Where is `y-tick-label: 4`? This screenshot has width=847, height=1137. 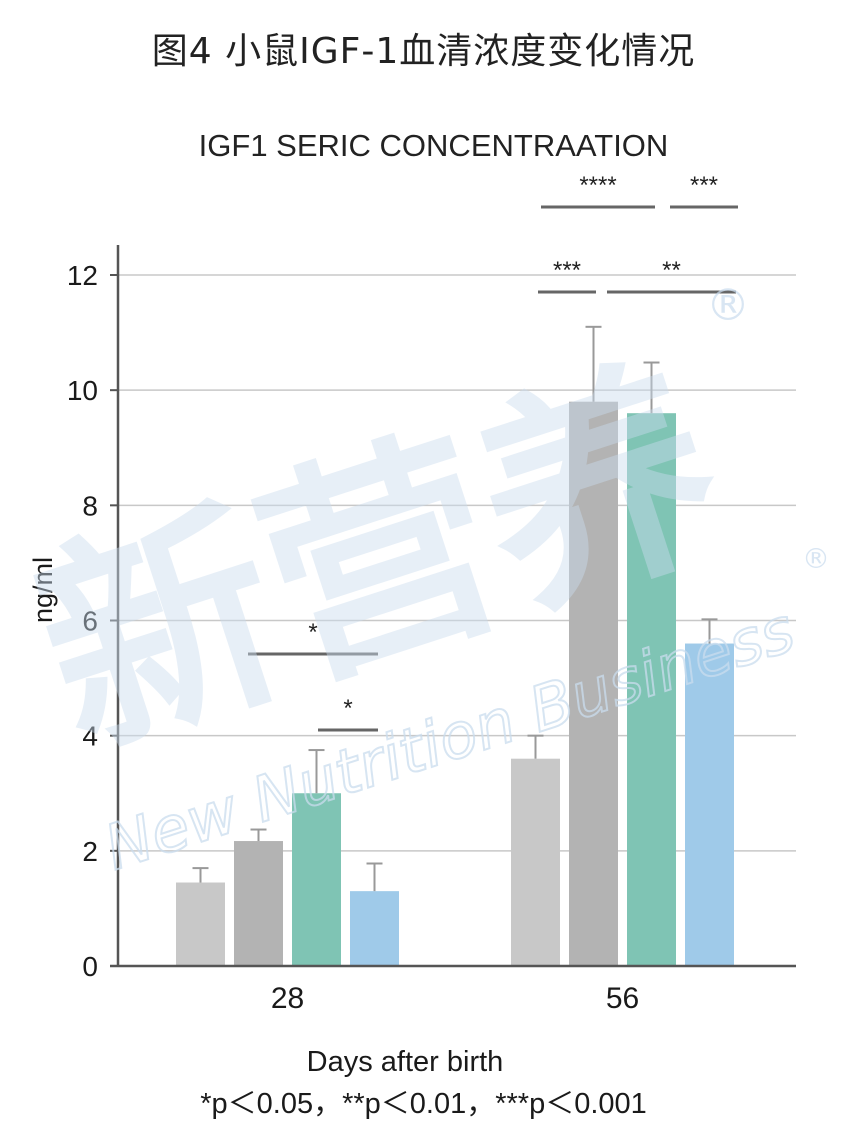
y-tick-label: 4 is located at coordinates (90, 736).